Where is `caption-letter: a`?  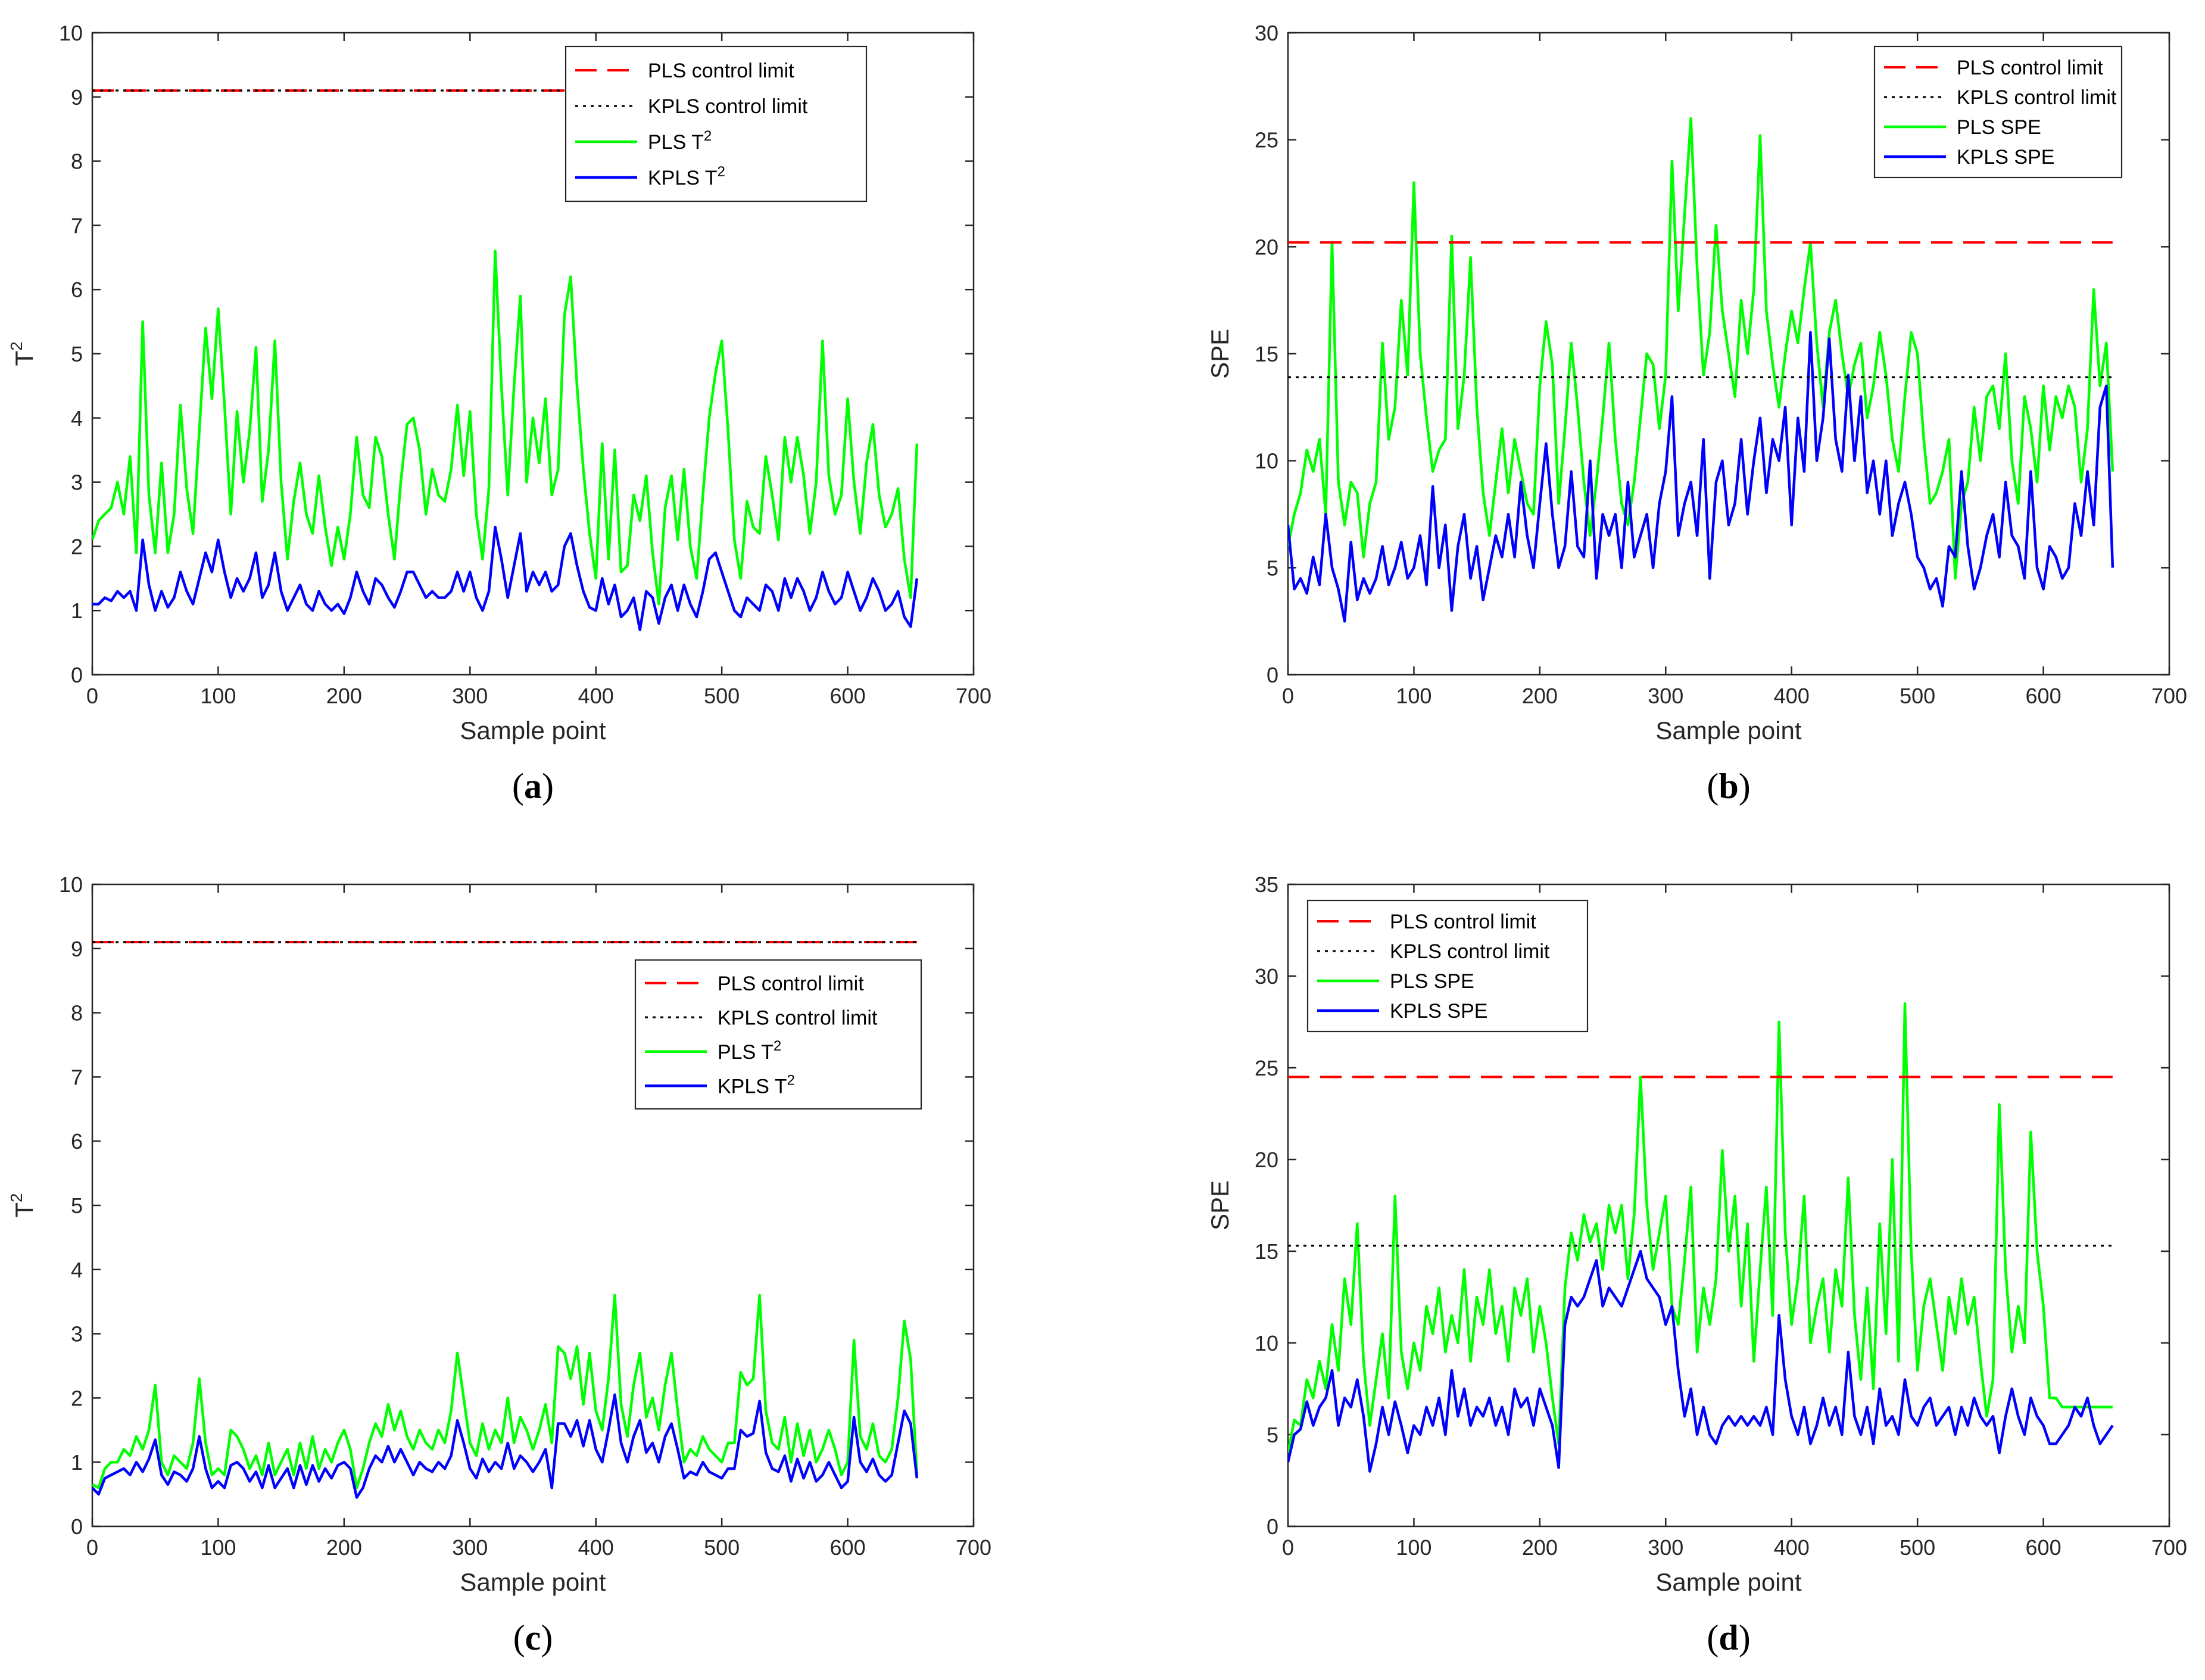
caption-letter: a is located at coordinates (533, 786).